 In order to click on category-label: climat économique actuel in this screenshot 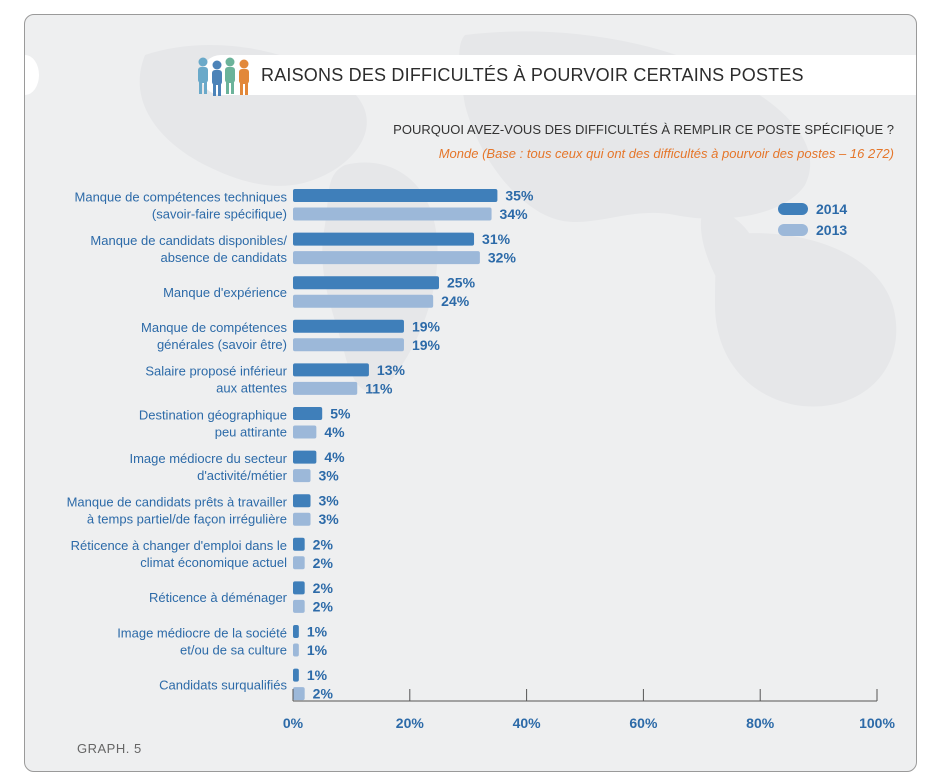, I will do `click(213, 562)`.